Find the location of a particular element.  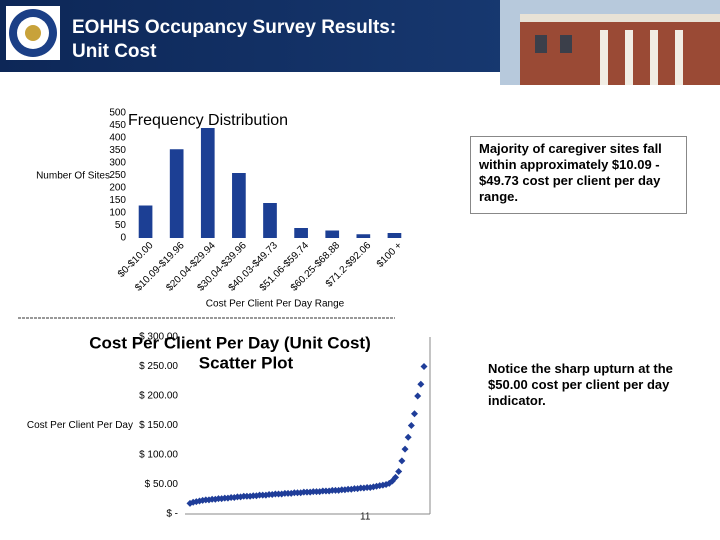

y-tick-label: 500 is located at coordinates (117, 113).